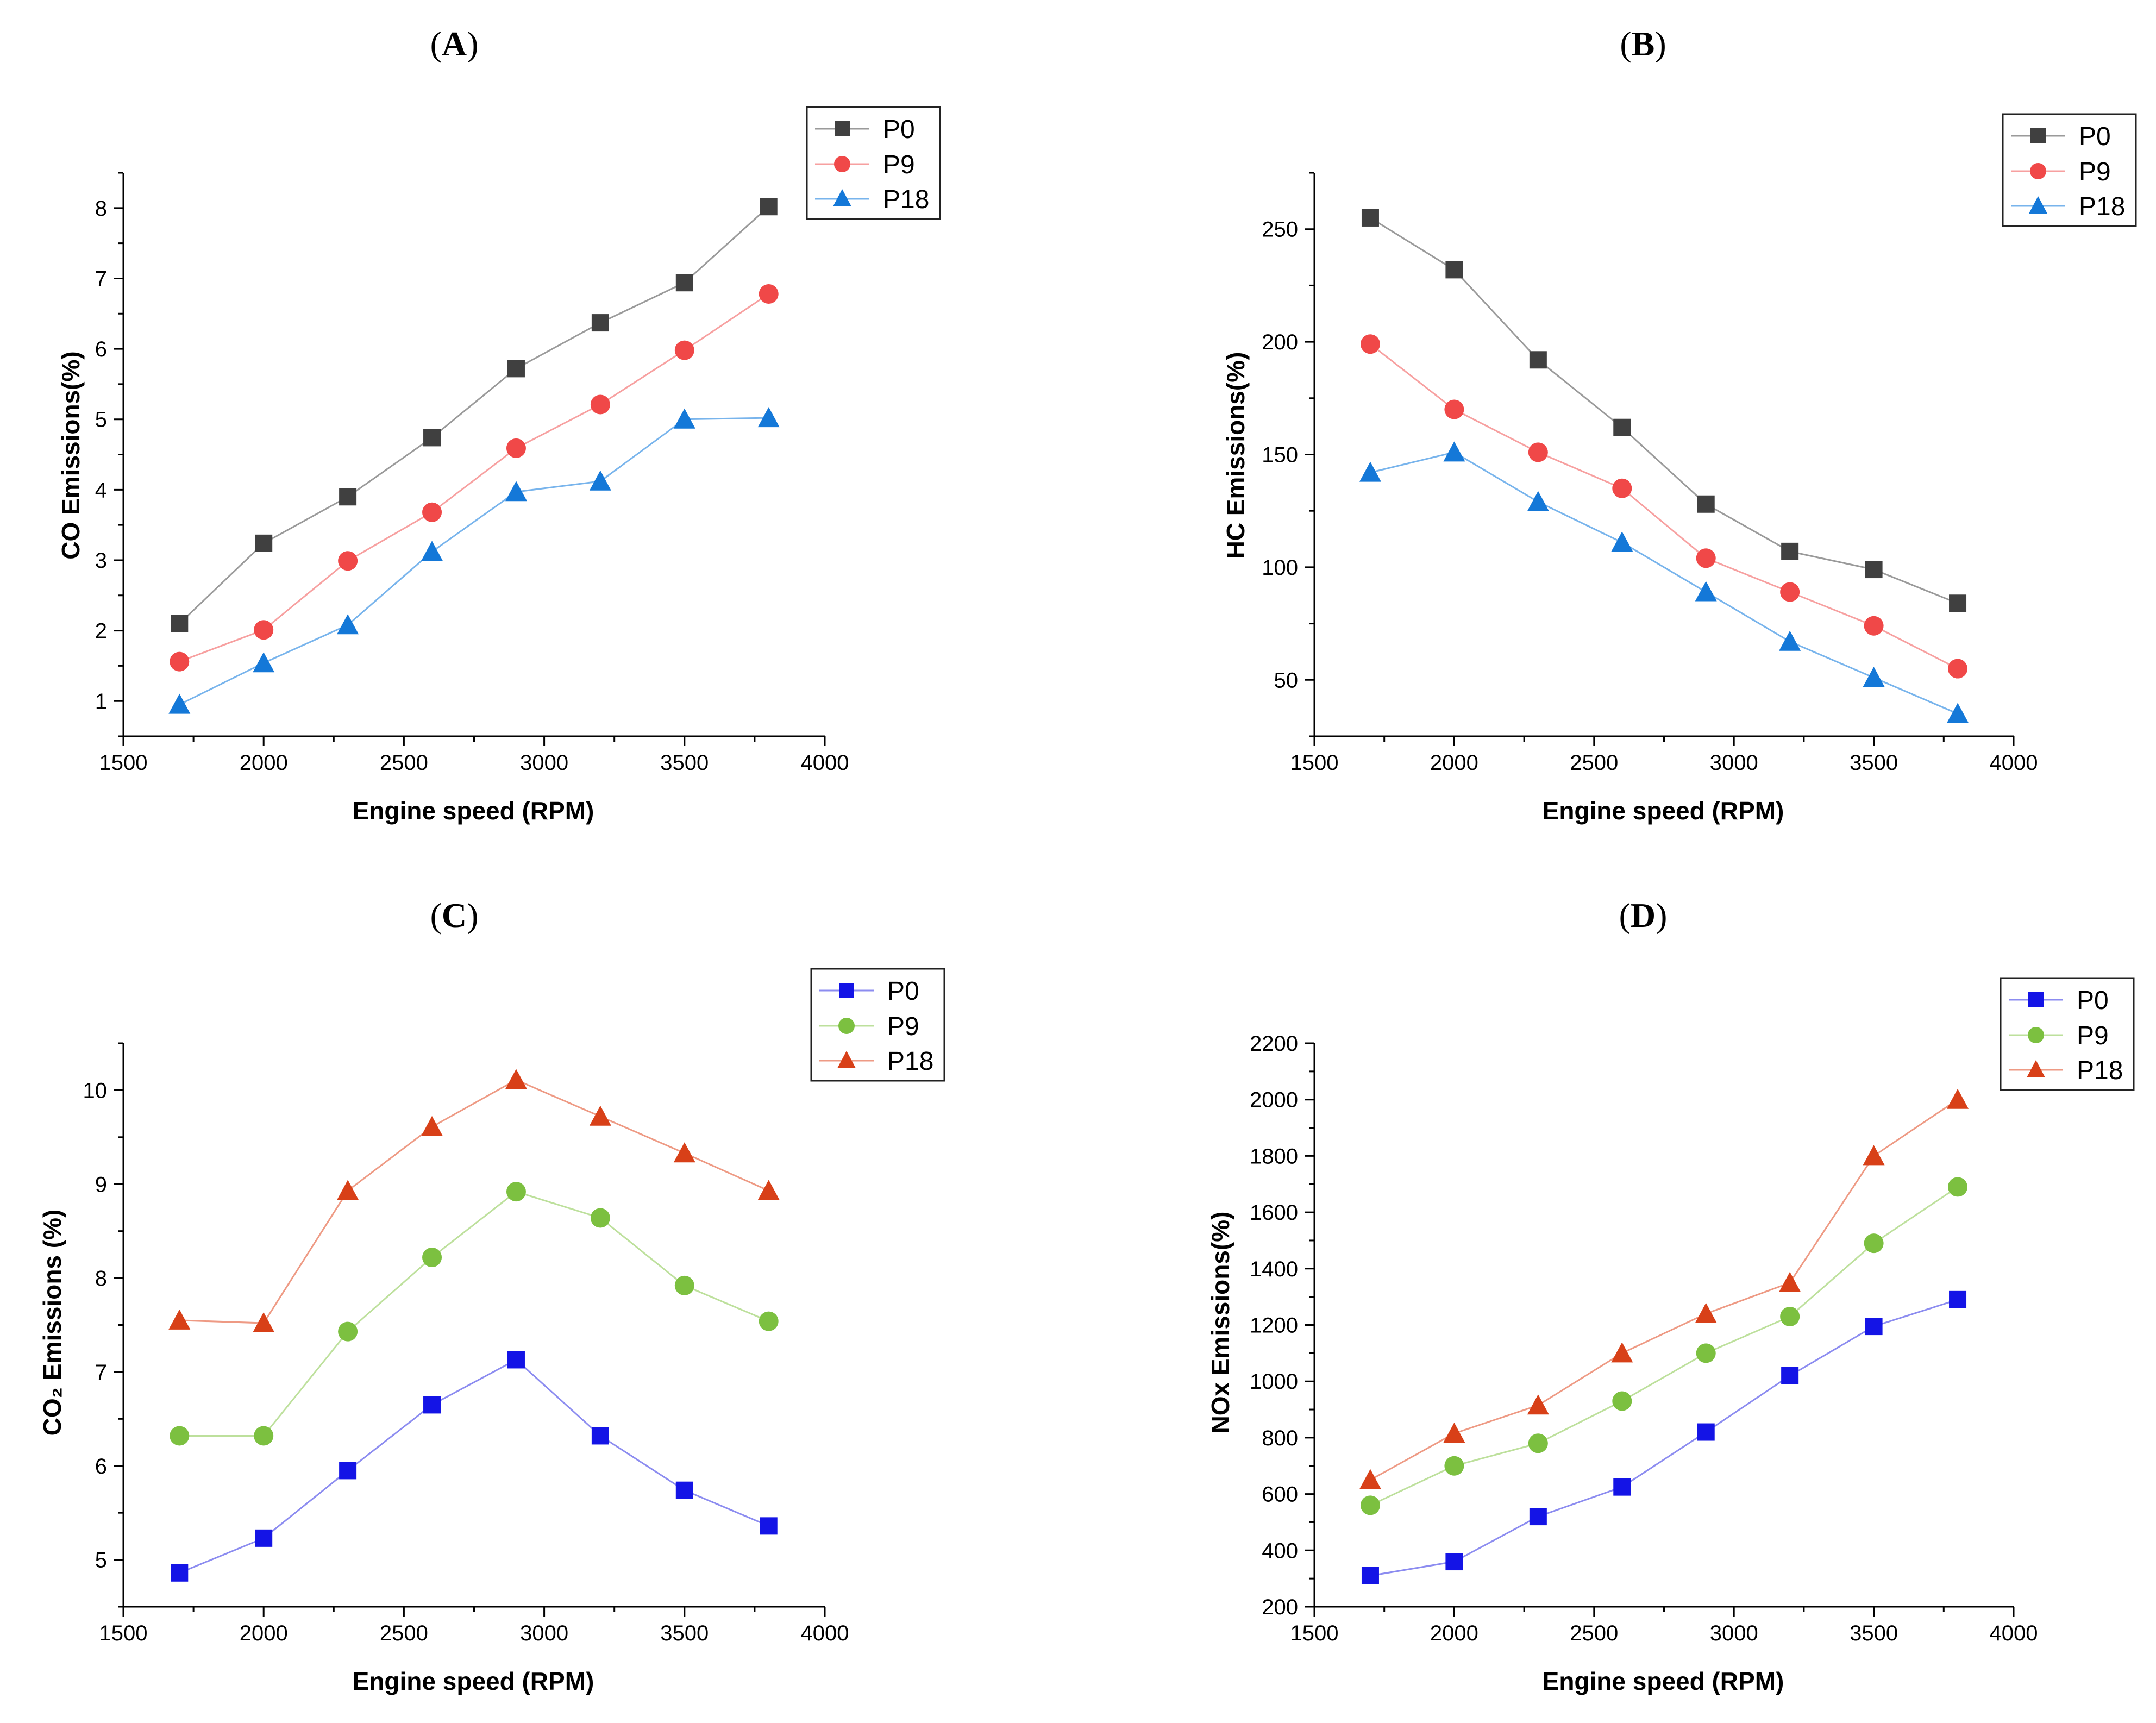 The width and height of the screenshot is (2156, 1723). I want to click on panel-b-legend-label-p9: P9, so click(2095, 172).